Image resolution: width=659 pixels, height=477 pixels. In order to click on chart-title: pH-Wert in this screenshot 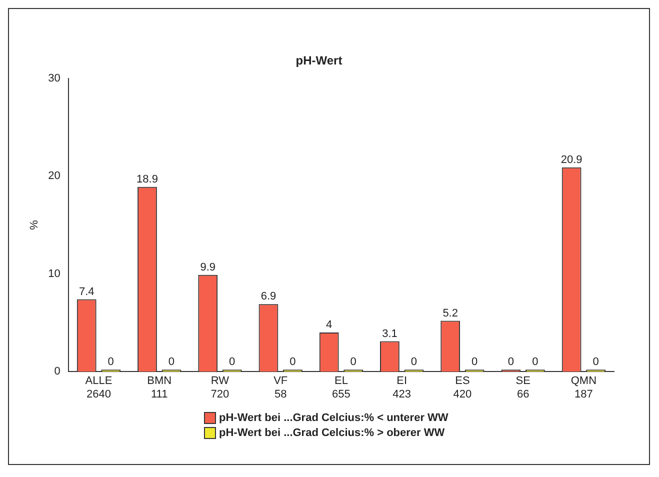, I will do `click(319, 61)`.